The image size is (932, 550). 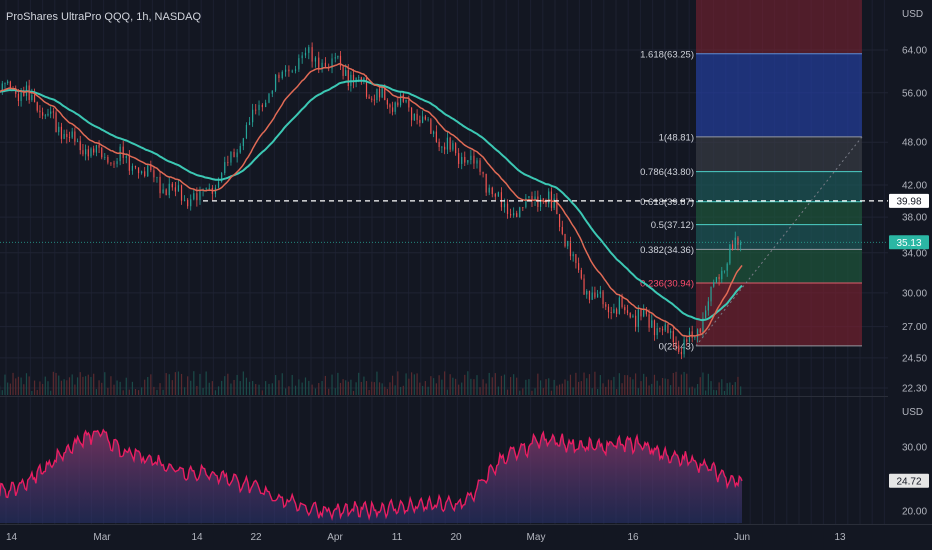 I want to click on oscillator-area, so click(x=371, y=476).